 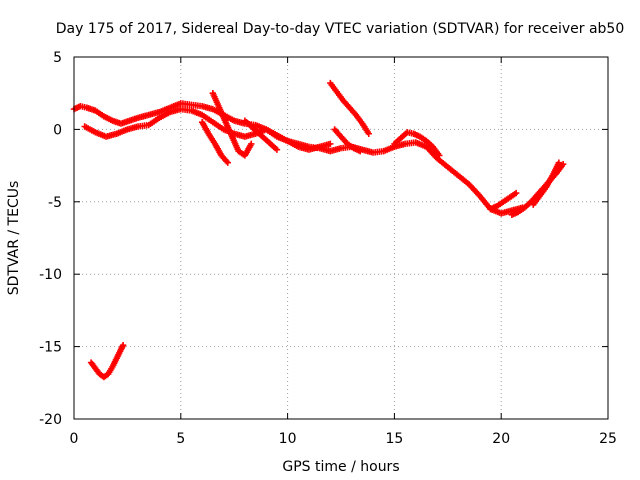 What do you see at coordinates (50, 275) in the screenshot?
I see `y-tick-label: -10` at bounding box center [50, 275].